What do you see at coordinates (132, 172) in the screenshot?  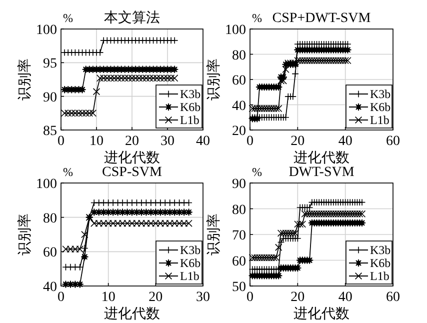 I see `chart-title: CSP-SVM` at bounding box center [132, 172].